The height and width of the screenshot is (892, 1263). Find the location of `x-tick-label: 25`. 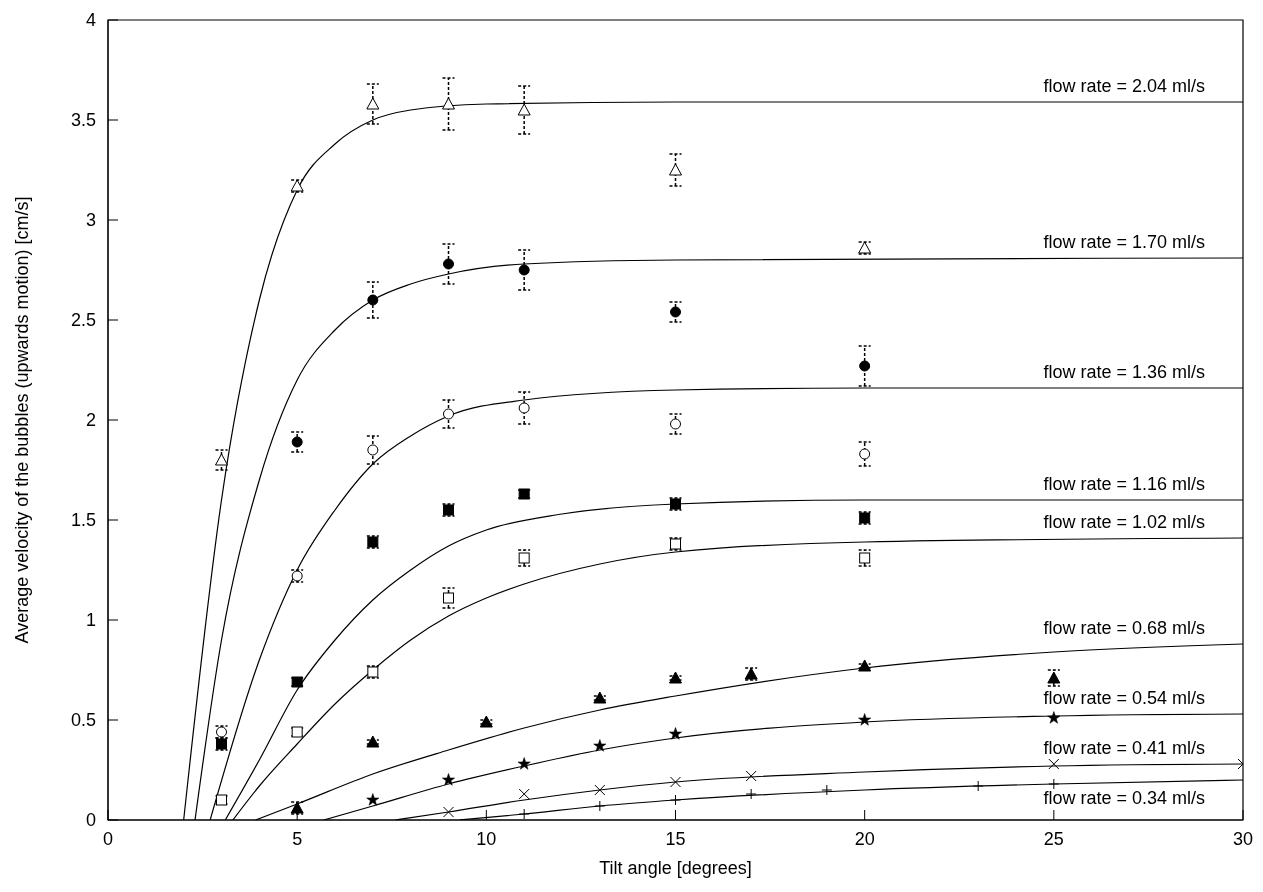

x-tick-label: 25 is located at coordinates (1053, 838).